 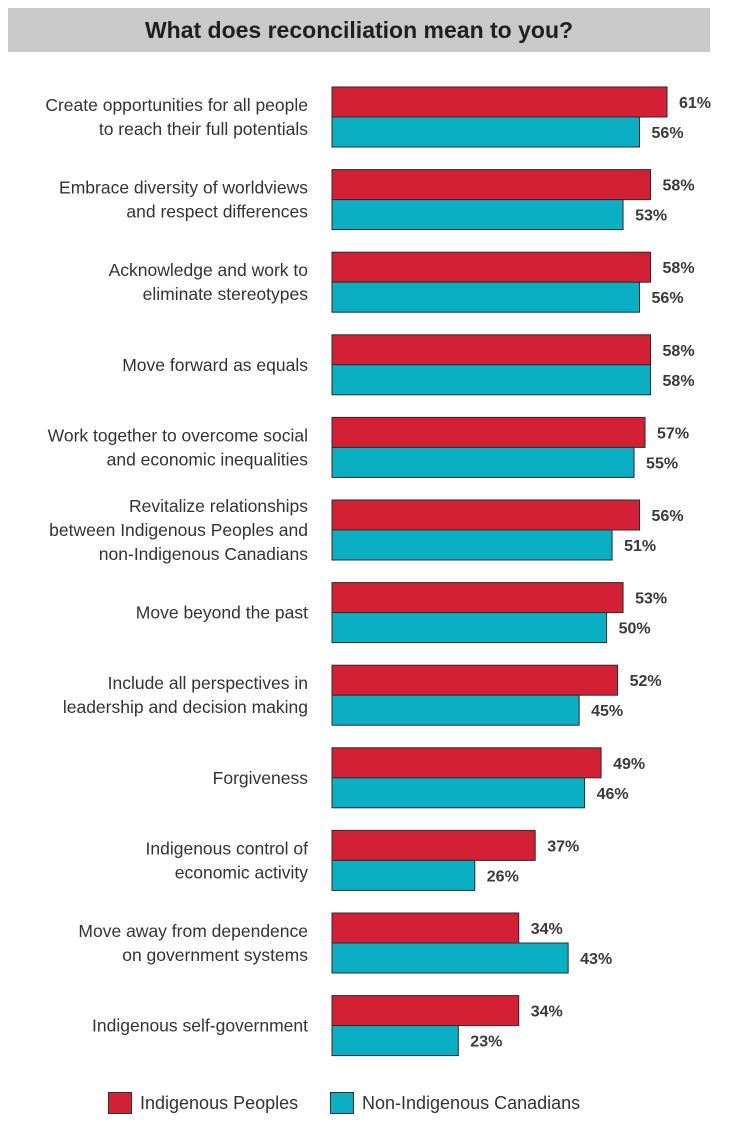 I want to click on chart-title-bar: What does reconciliation mean to you?, so click(x=359, y=30).